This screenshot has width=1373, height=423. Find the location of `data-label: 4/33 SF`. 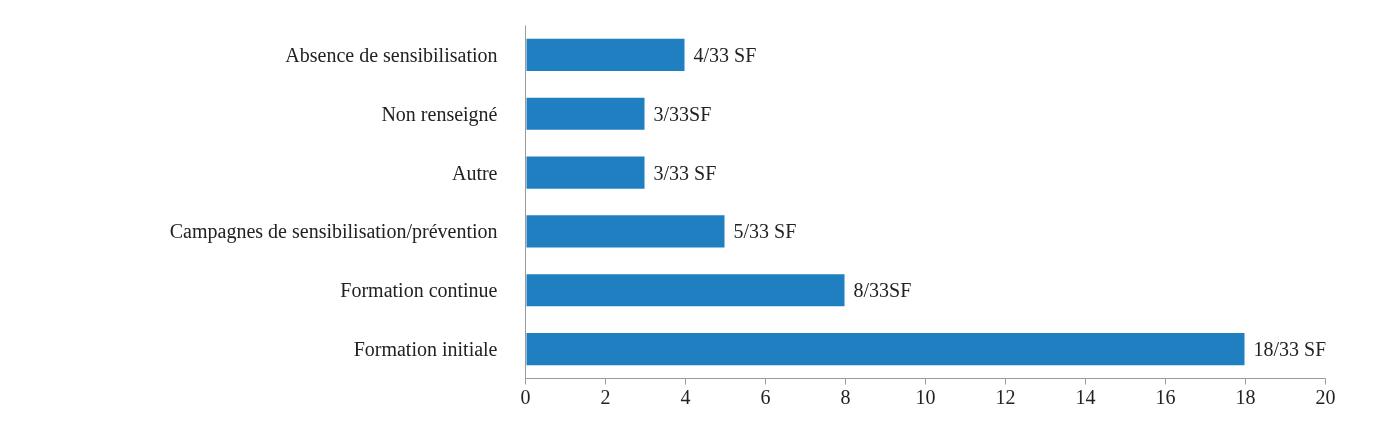

data-label: 4/33 SF is located at coordinates (725, 54).